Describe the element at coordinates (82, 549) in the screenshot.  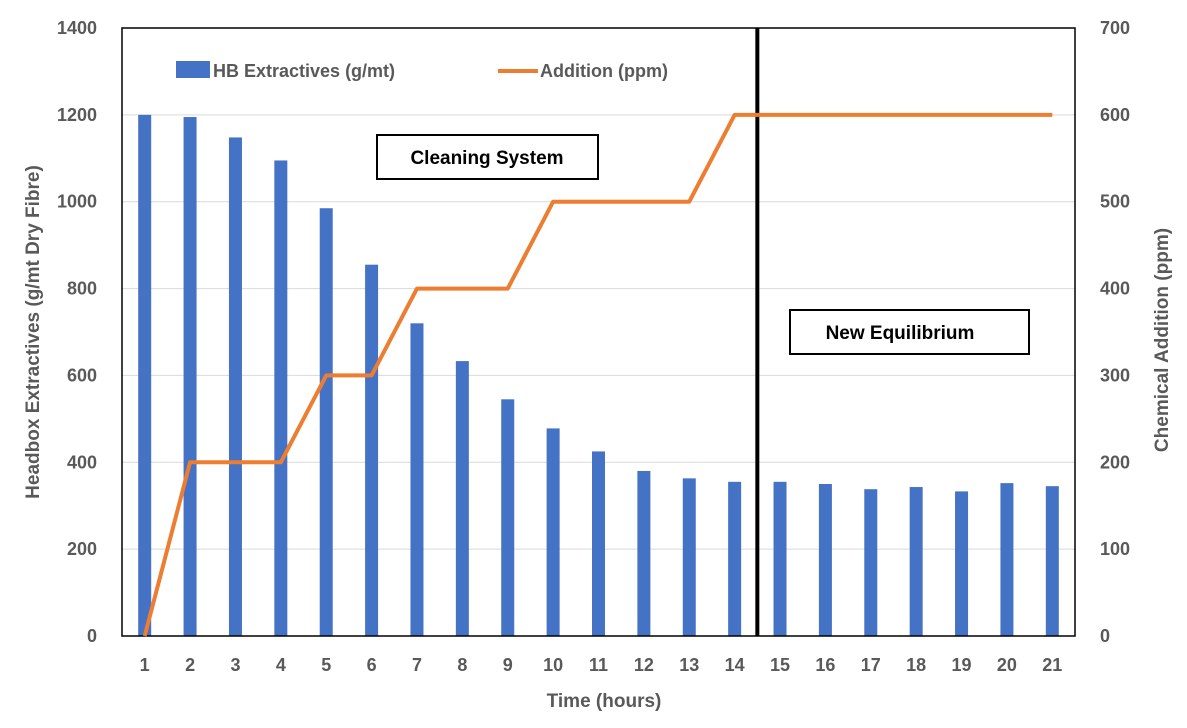
I see `left-tick-label: 200` at that location.